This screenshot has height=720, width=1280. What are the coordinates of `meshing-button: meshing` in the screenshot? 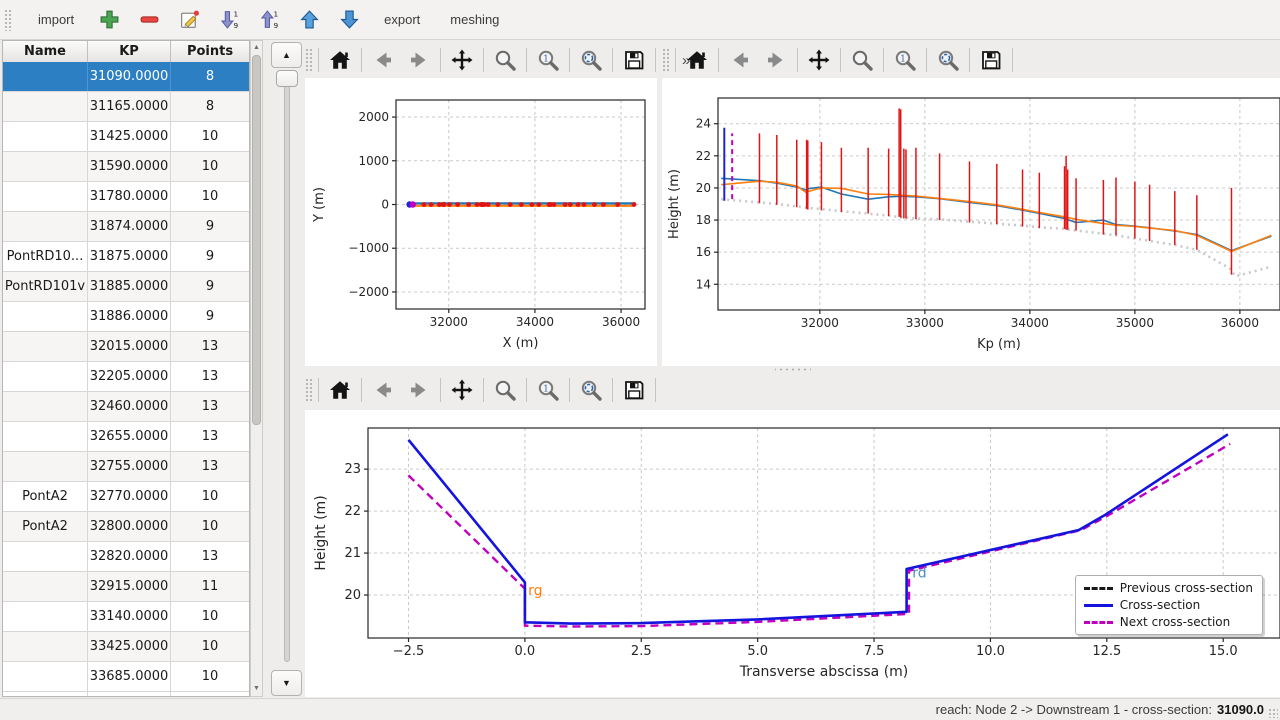 It's located at (475, 19).